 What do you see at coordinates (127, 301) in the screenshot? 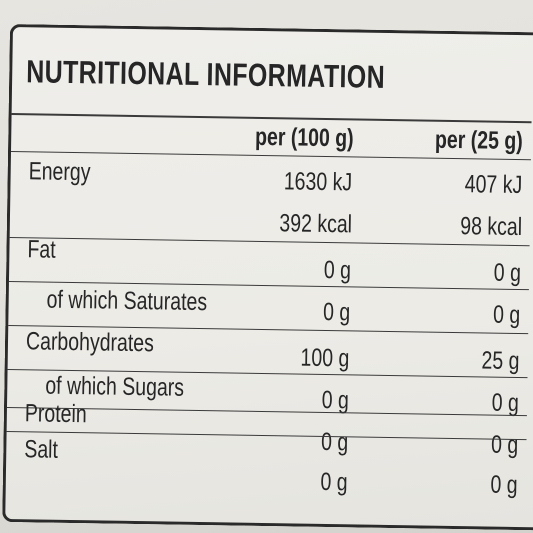
I see `row-label-saturates: of which Saturates` at bounding box center [127, 301].